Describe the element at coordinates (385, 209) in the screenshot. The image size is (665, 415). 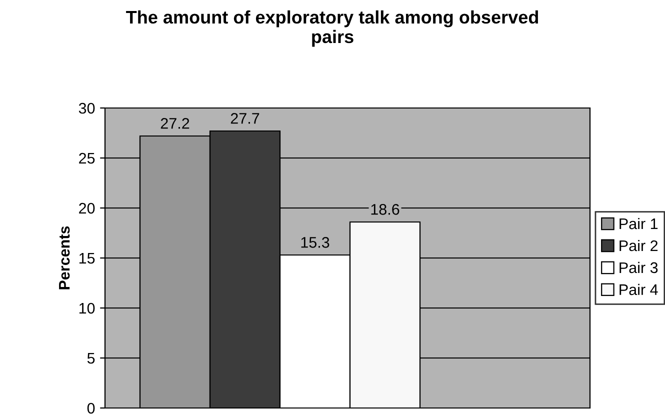
I see `data-label: 18.6` at that location.